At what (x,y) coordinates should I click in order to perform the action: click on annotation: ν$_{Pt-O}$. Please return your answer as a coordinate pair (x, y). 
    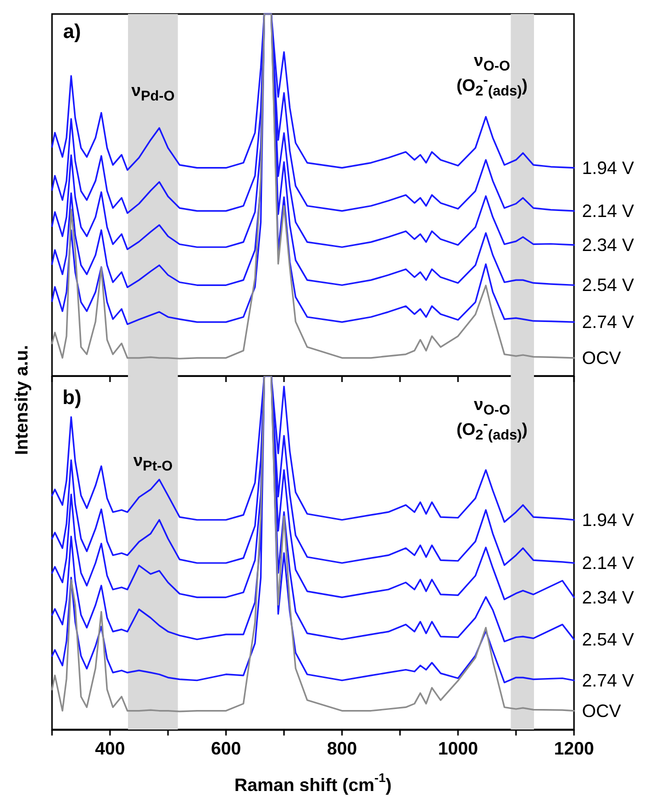
    Looking at the image, I should click on (153, 463).